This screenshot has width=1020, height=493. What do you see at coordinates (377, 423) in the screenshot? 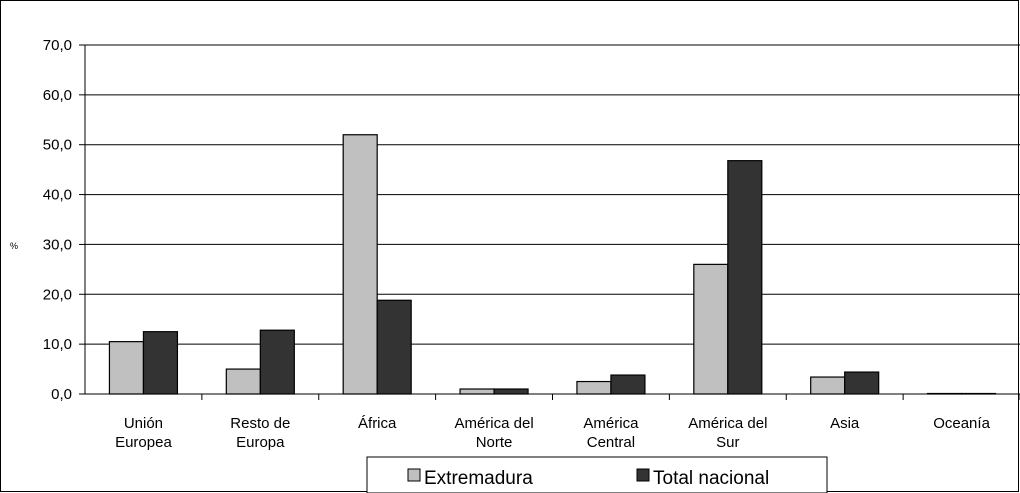
I see `x-category-label: África` at bounding box center [377, 423].